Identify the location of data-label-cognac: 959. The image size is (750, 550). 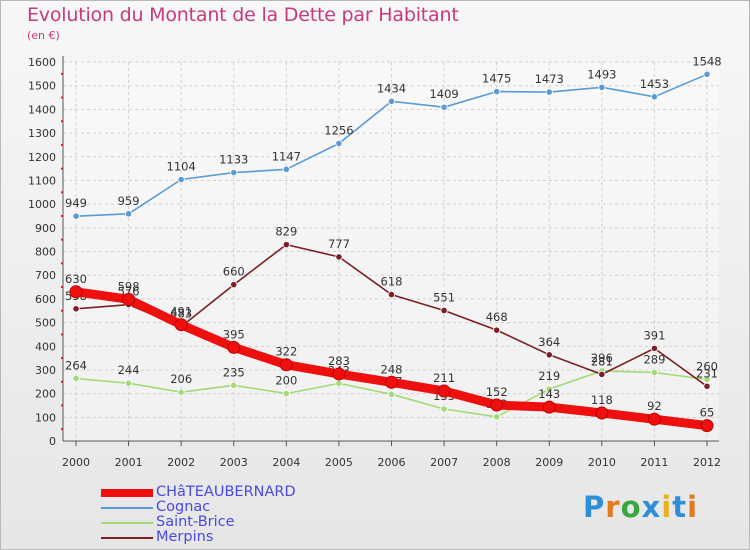
(129, 201).